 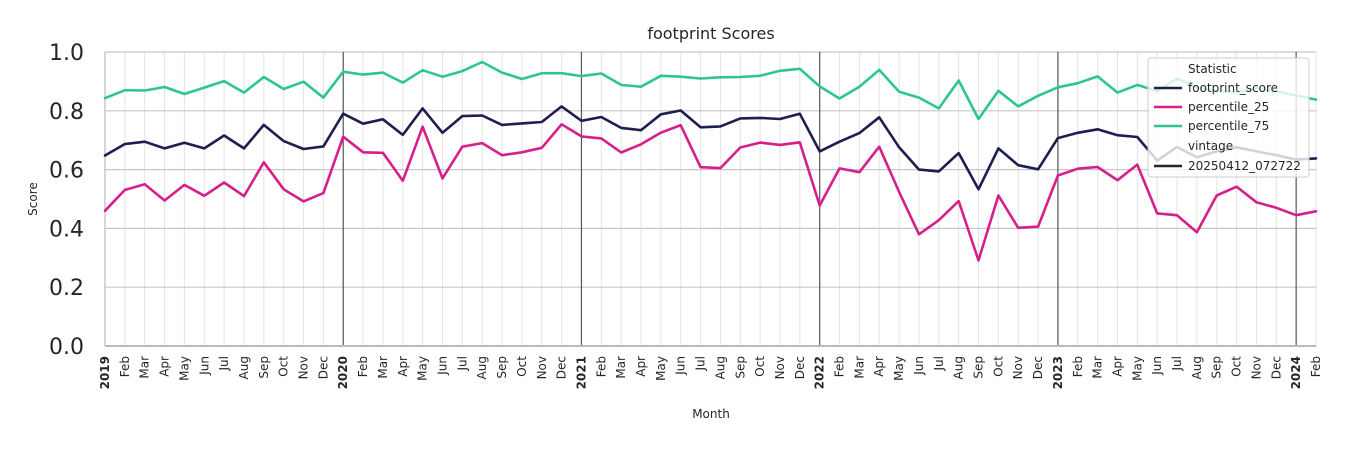 I want to click on x-tick-label-year: 2024, so click(x=1296, y=372).